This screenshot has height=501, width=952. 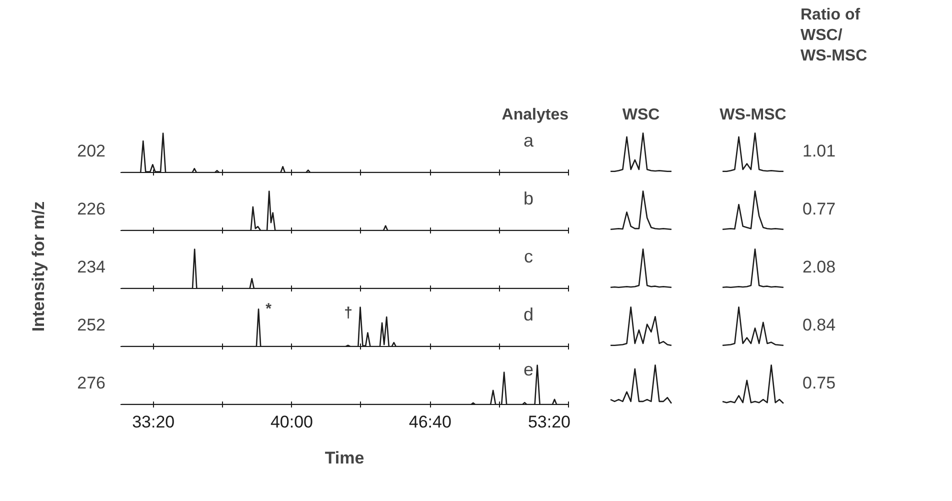 I want to click on x-tick-label: 53:20, so click(x=549, y=422).